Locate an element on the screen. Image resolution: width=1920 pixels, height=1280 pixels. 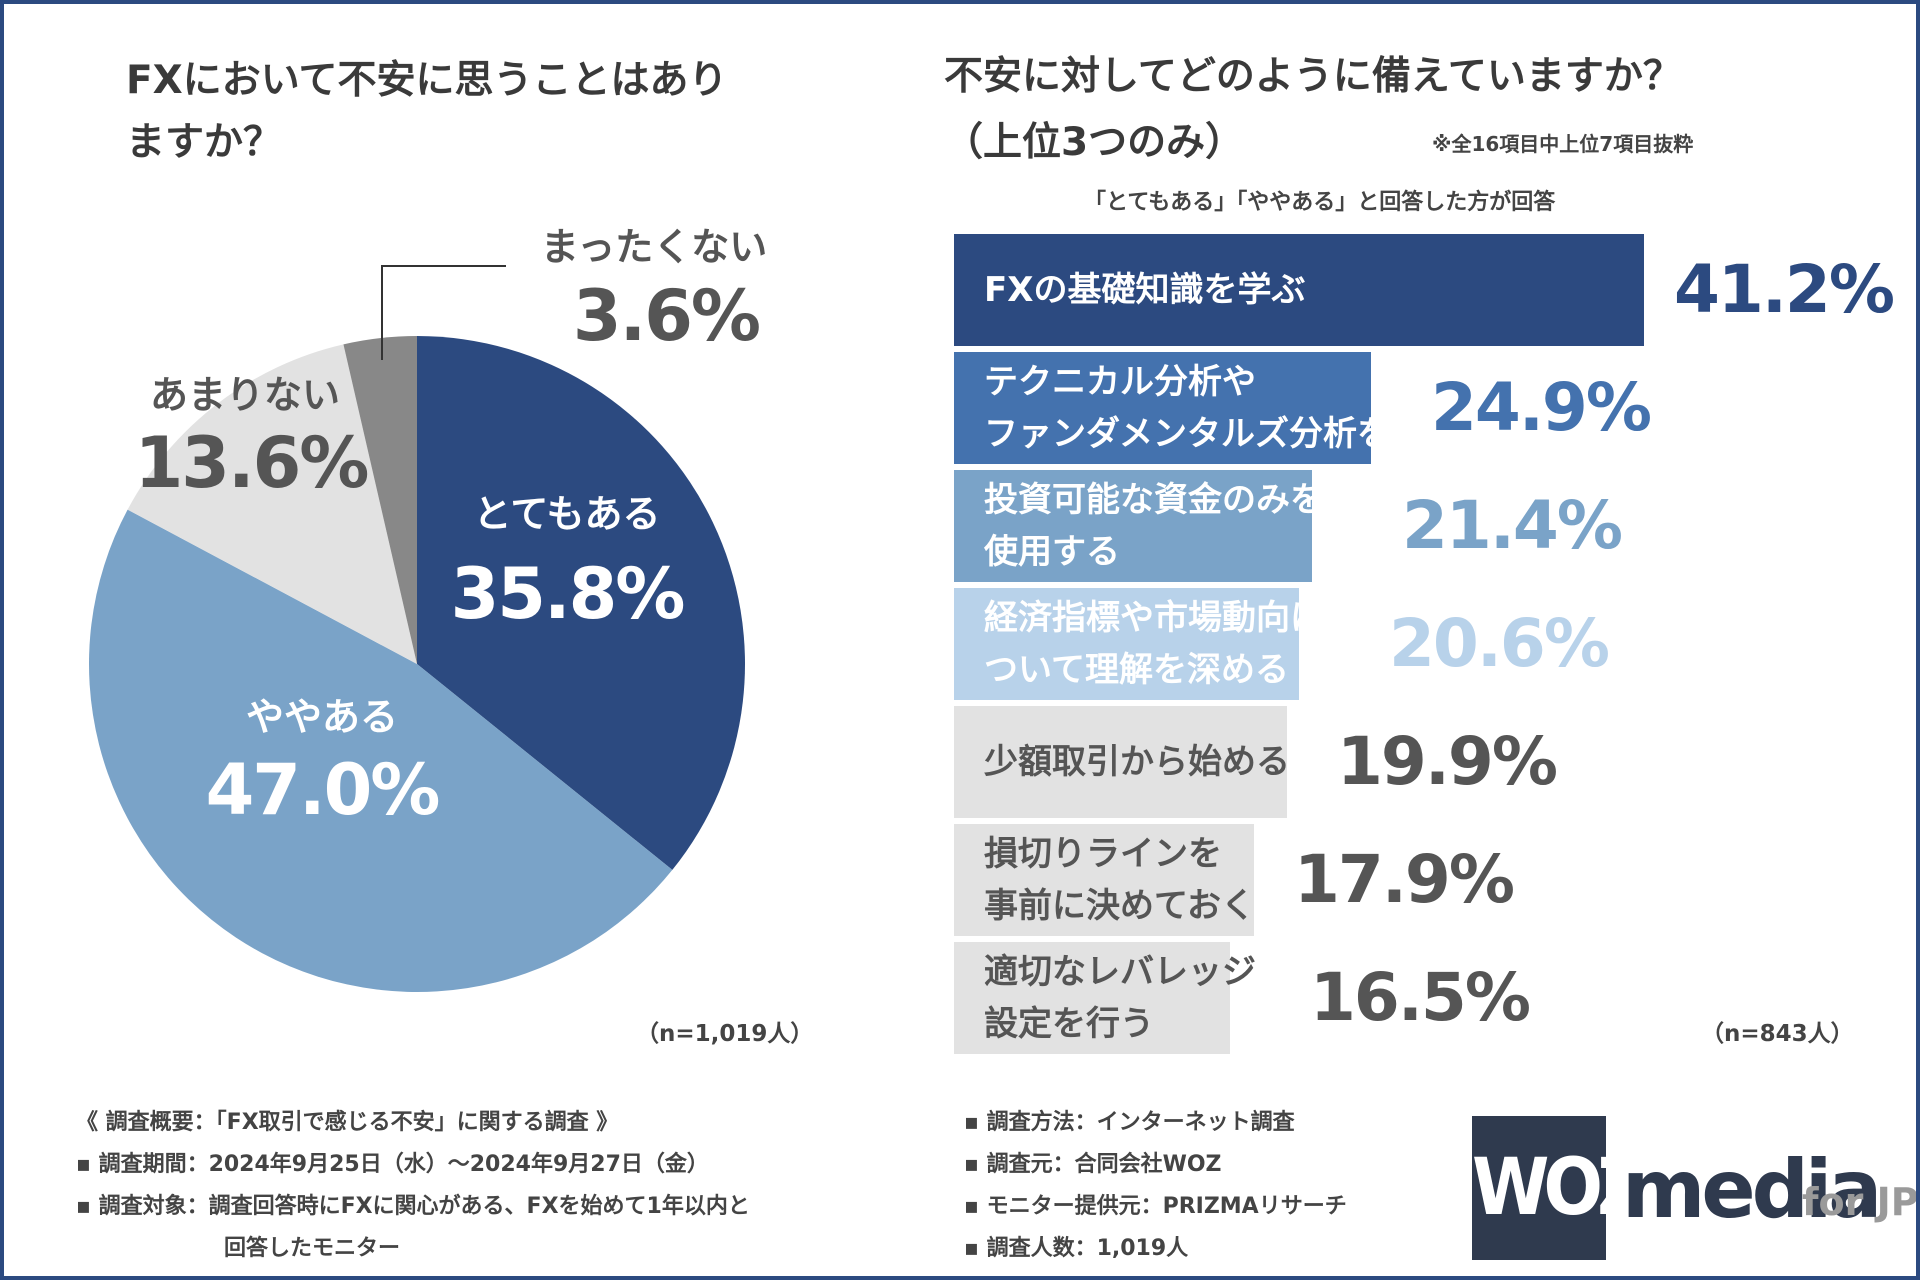
bar-label-line: ファンダメンタルズ分析を習得する is located at coordinates (1255, 434).